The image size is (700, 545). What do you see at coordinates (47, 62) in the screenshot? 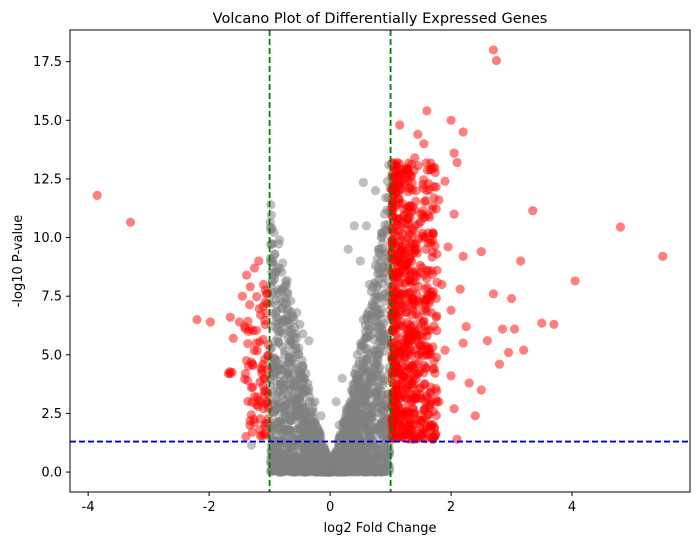
I see `y-tick-label: 17.5` at bounding box center [47, 62].